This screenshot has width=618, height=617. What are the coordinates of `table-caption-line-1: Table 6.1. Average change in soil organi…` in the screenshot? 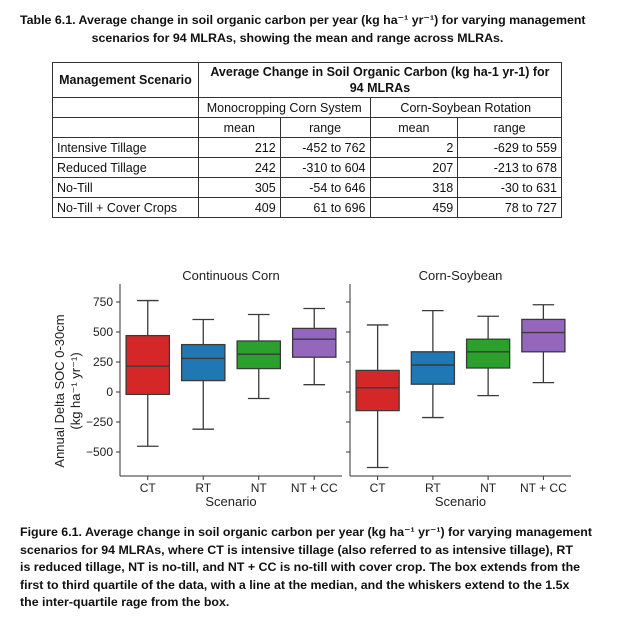 It's located at (303, 20).